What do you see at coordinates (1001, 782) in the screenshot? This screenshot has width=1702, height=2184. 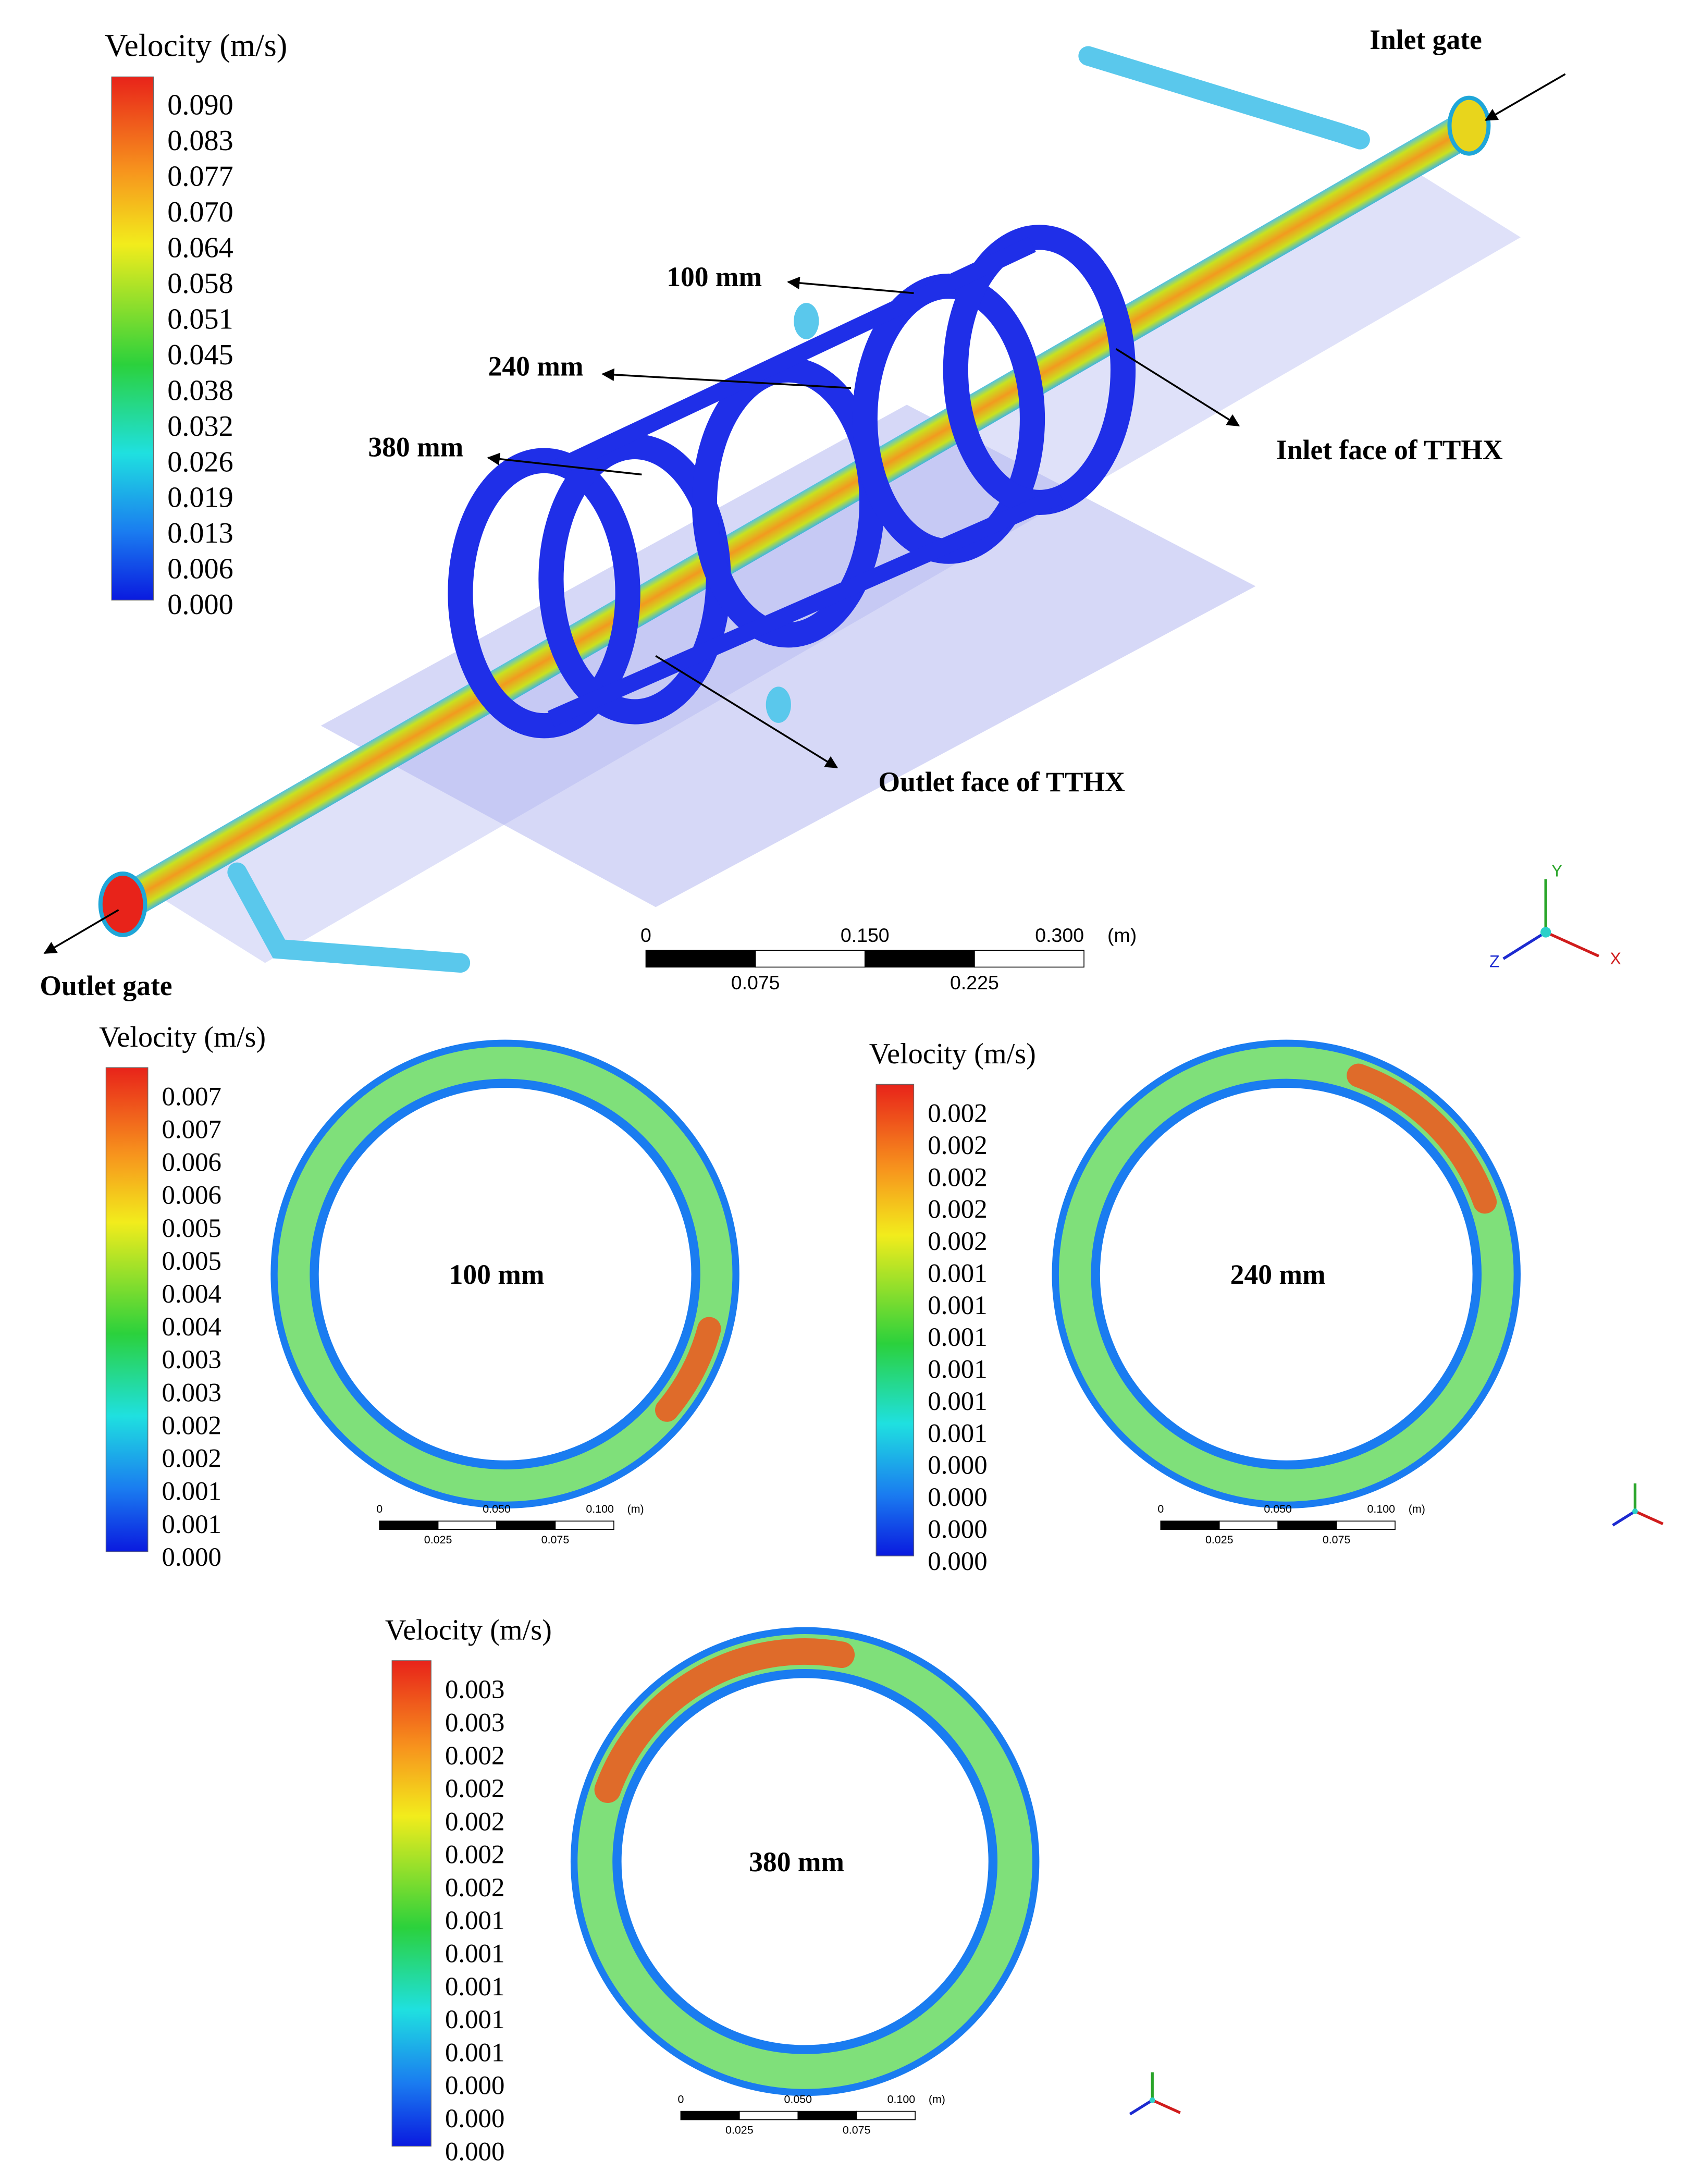 I see `annotation: Outlet face of TTHX` at bounding box center [1001, 782].